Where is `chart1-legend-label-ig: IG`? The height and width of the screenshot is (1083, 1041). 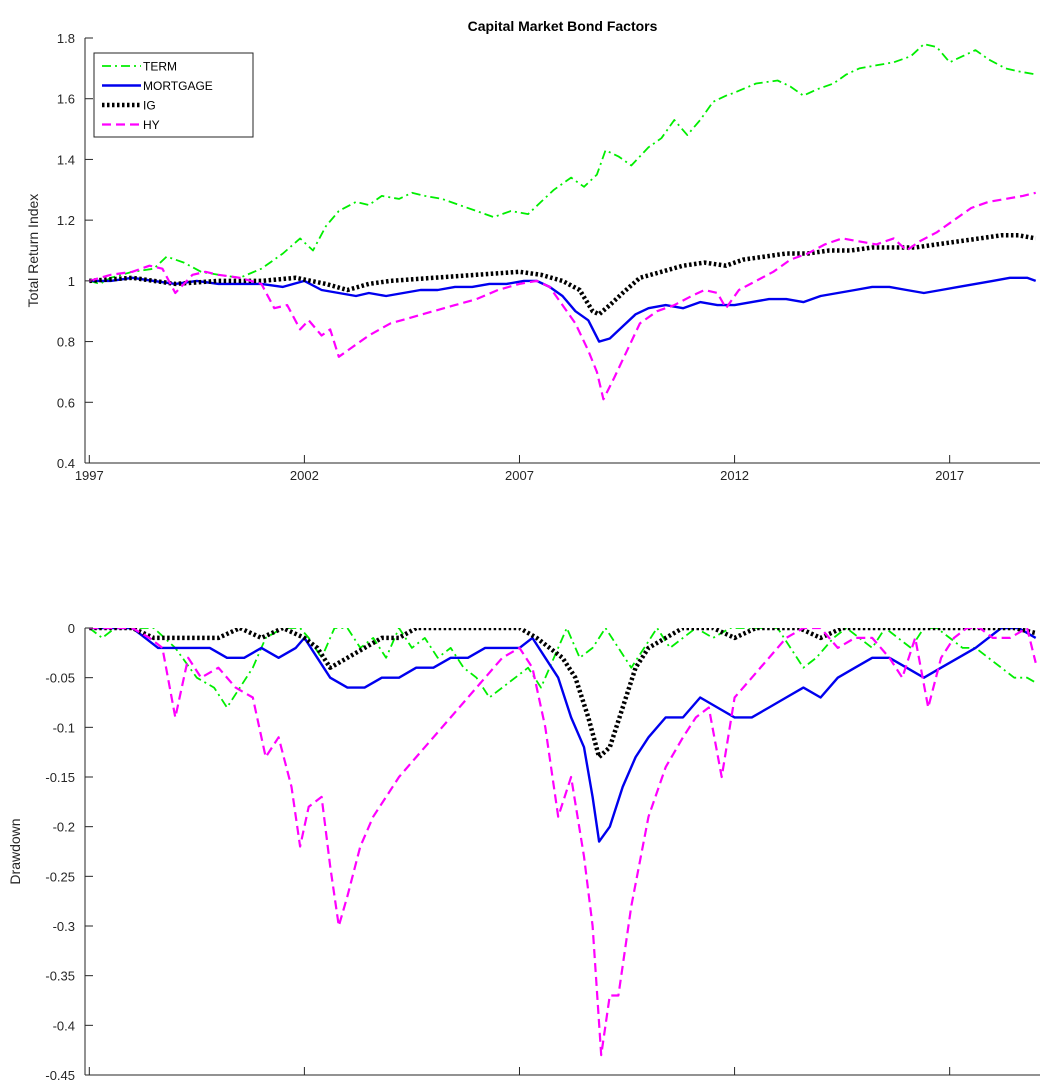 chart1-legend-label-ig: IG is located at coordinates (149, 106).